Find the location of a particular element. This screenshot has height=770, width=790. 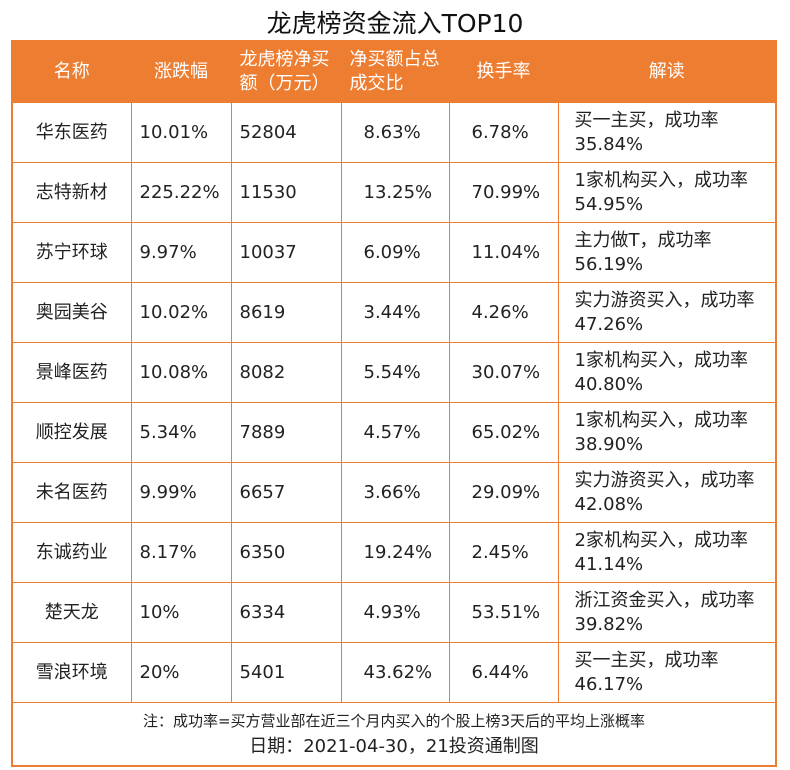

table-cell: 浙江资金买入，成功率39.82% is located at coordinates (667, 612).